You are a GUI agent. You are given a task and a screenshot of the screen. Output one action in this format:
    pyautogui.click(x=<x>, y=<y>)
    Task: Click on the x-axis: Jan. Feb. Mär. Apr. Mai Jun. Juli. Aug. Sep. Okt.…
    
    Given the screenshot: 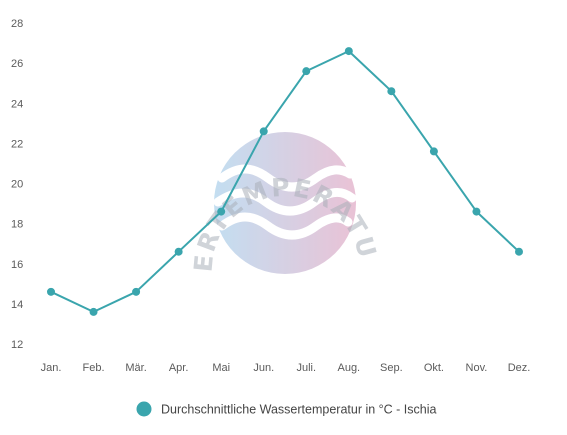 What is the action you would take?
    pyautogui.click(x=286, y=368)
    